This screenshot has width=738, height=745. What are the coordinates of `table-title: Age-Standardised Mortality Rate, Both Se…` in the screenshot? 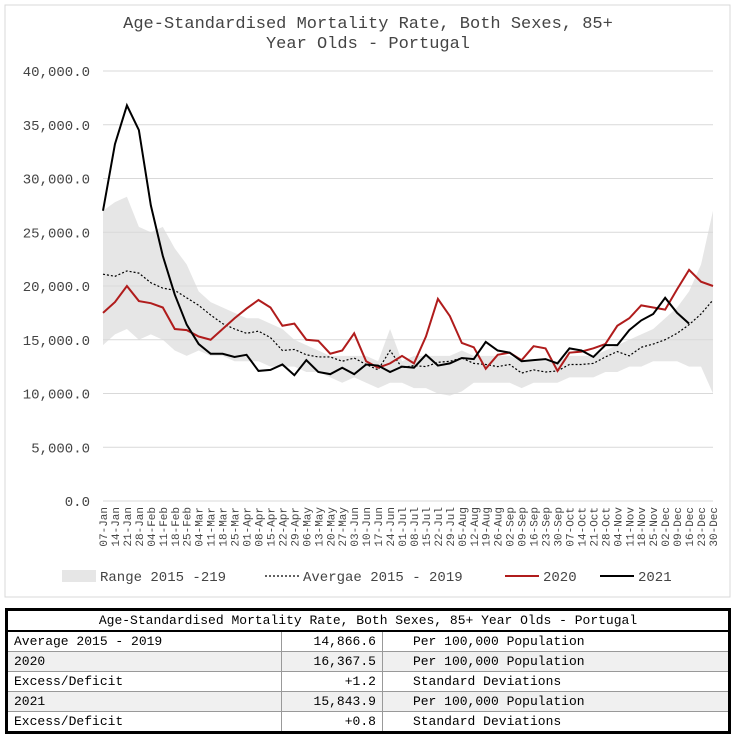 It's located at (368, 620).